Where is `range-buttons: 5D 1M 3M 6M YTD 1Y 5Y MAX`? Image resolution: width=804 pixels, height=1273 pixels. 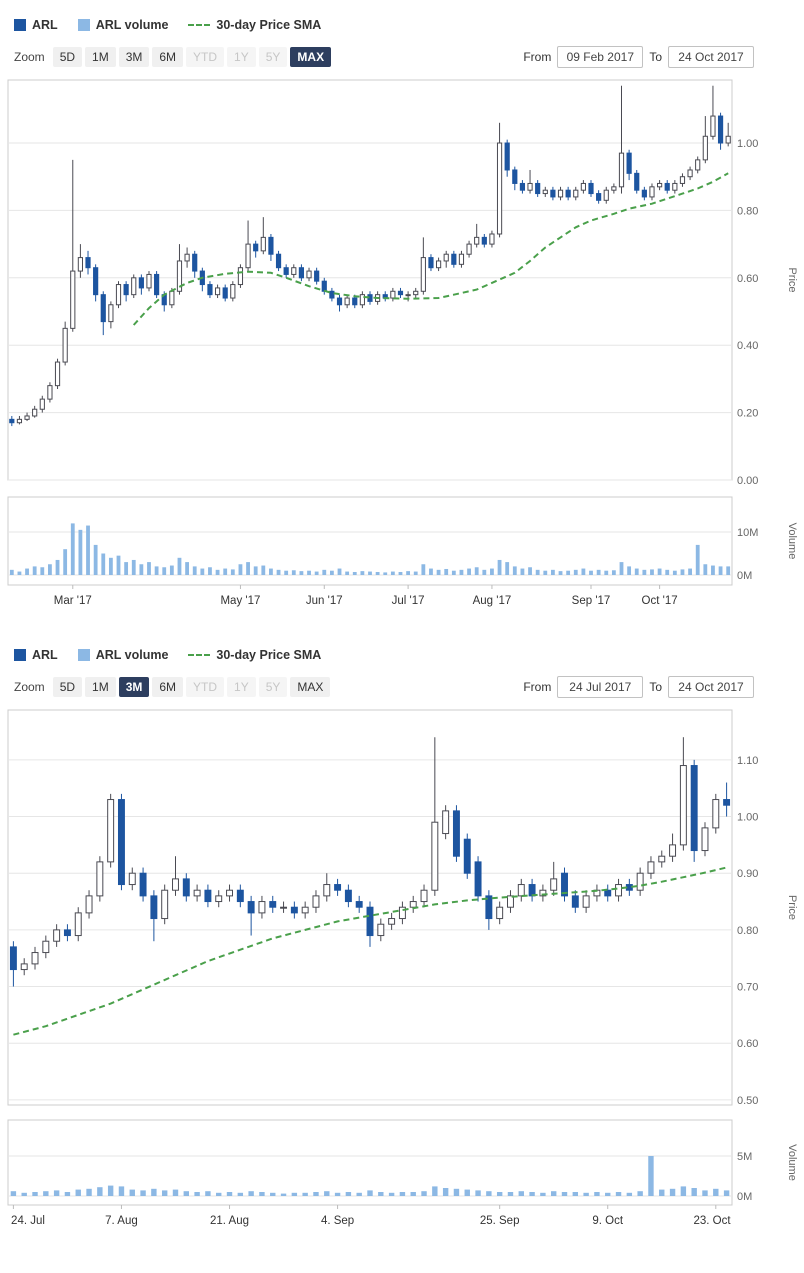
range-buttons: 5D 1M 3M 6M YTD 1Y 5Y MAX is located at coordinates (192, 57).